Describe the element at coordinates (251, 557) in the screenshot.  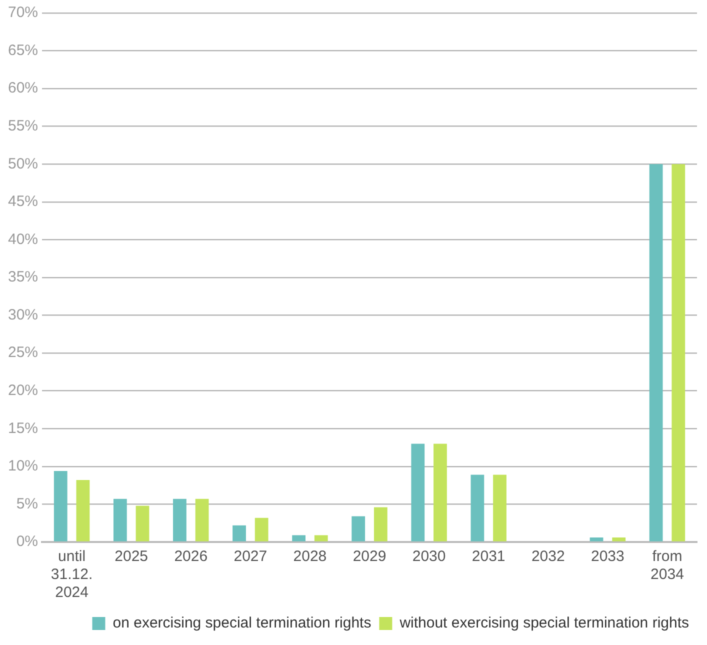
I see `x-tick-label: 2027` at that location.